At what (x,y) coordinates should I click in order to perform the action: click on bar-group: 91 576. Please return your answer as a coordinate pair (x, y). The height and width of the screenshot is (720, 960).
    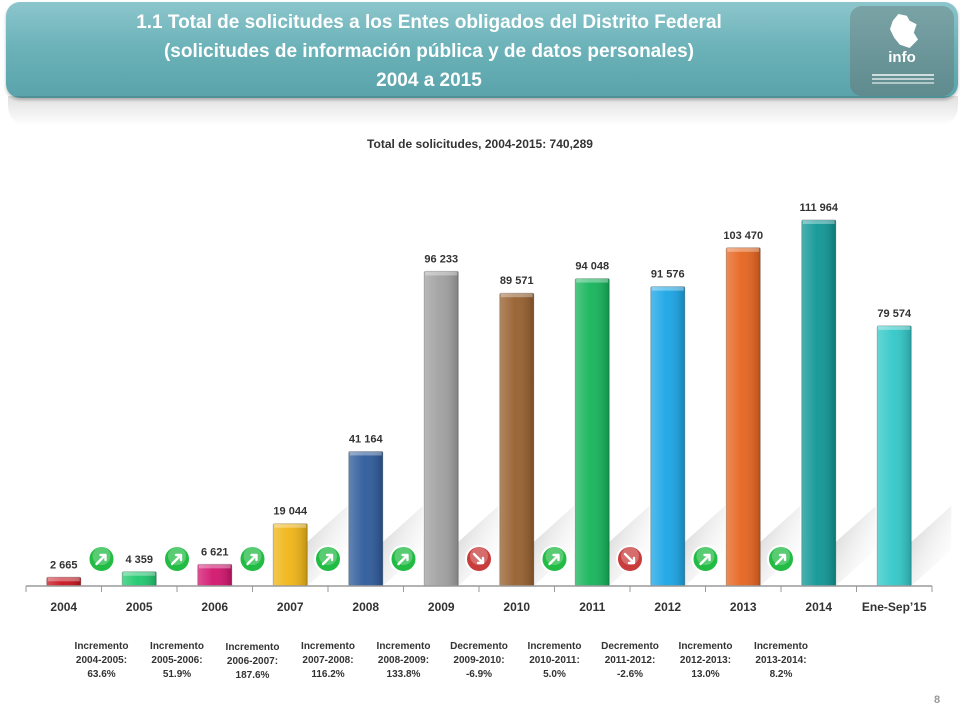
    Looking at the image, I should click on (668, 428).